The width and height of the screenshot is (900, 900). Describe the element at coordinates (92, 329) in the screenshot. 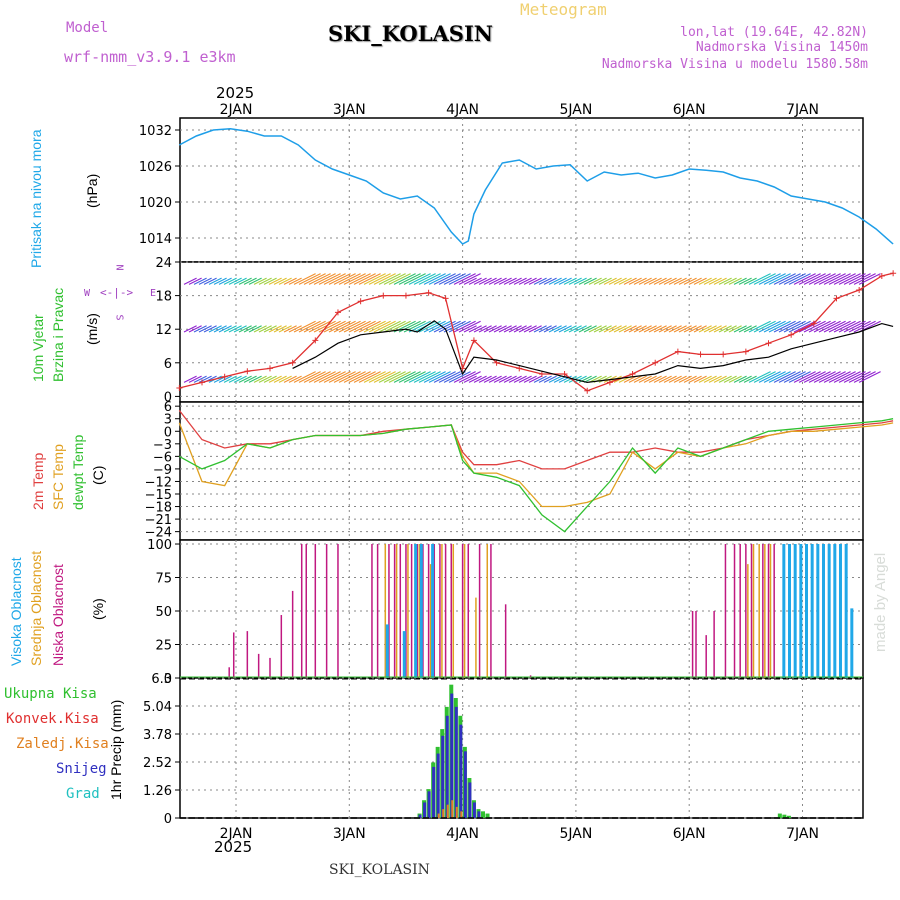

I see `wind-unit: (m/s)` at that location.